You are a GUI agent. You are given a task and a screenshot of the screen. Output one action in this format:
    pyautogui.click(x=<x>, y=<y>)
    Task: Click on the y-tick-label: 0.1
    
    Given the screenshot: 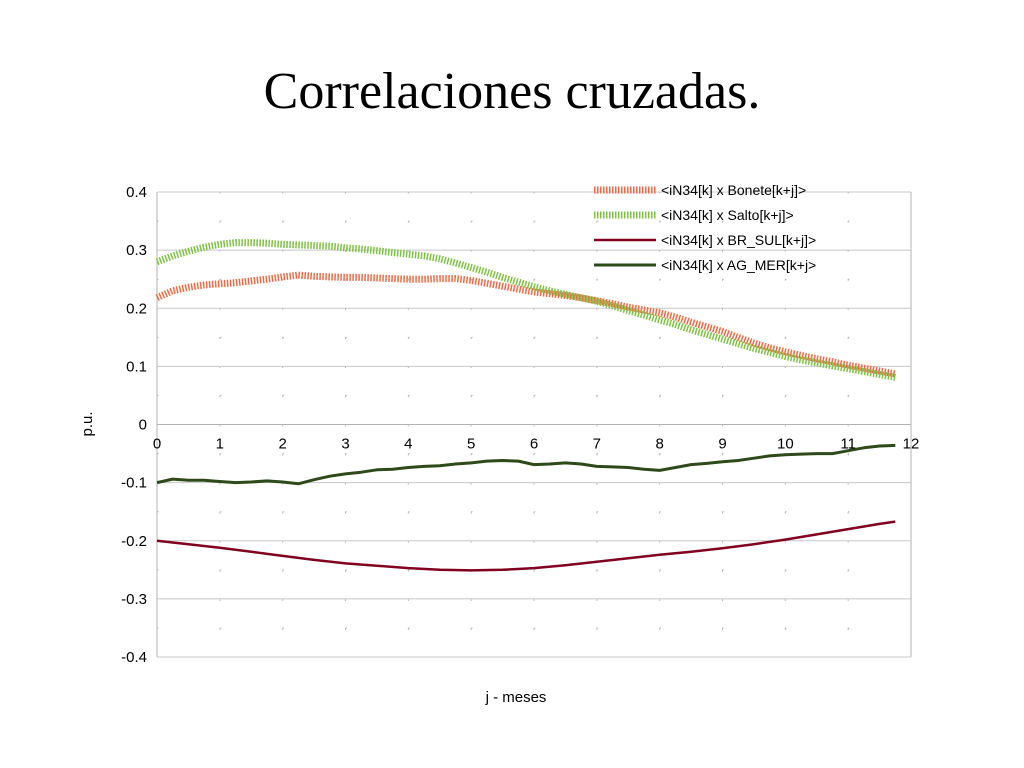 What is the action you would take?
    pyautogui.click(x=136, y=366)
    